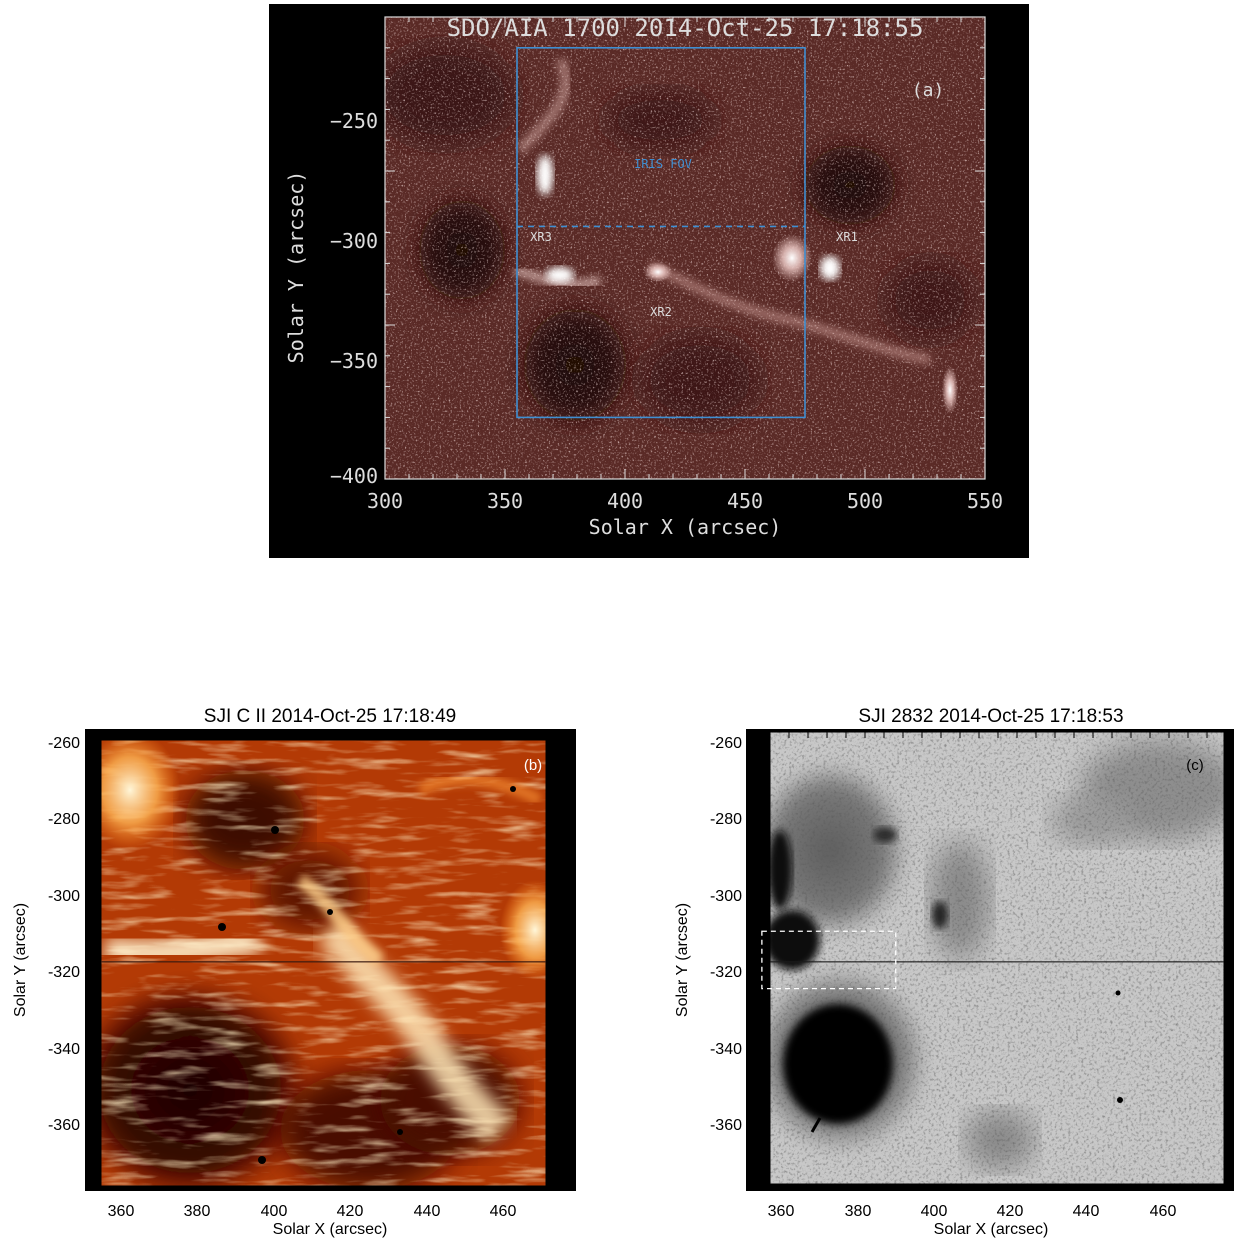 This screenshot has height=1241, width=1234. I want to click on sji-2832-image, so click(997, 958).